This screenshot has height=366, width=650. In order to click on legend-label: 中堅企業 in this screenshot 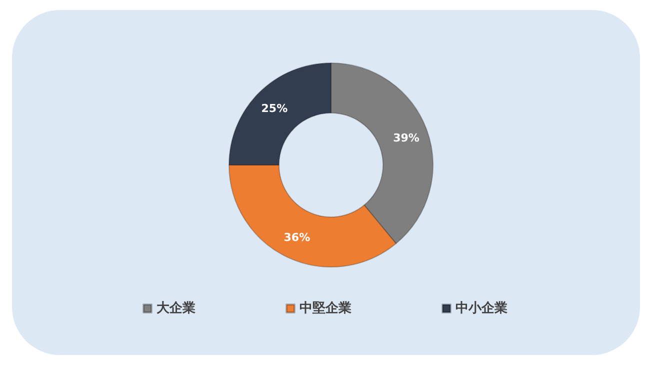, I will do `click(326, 308)`.